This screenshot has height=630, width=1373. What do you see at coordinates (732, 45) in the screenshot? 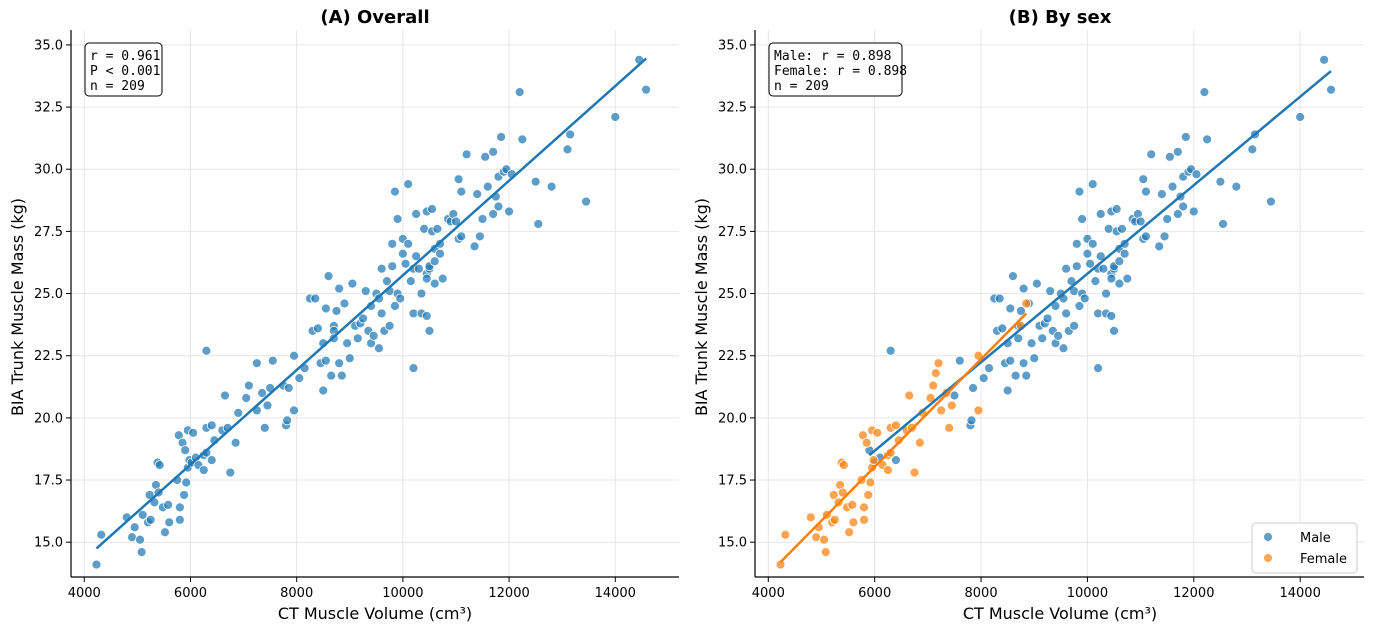
I see `y-tick-label: 35.0` at bounding box center [732, 45].